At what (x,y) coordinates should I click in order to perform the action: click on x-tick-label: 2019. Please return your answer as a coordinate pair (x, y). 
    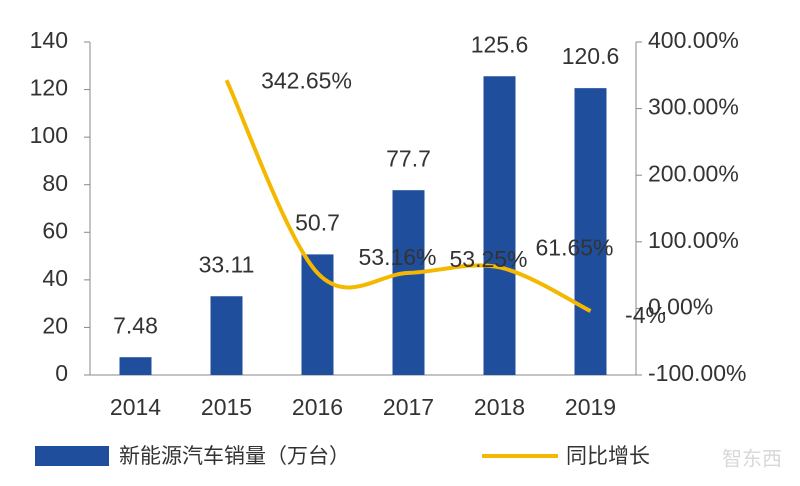
    Looking at the image, I should click on (590, 407).